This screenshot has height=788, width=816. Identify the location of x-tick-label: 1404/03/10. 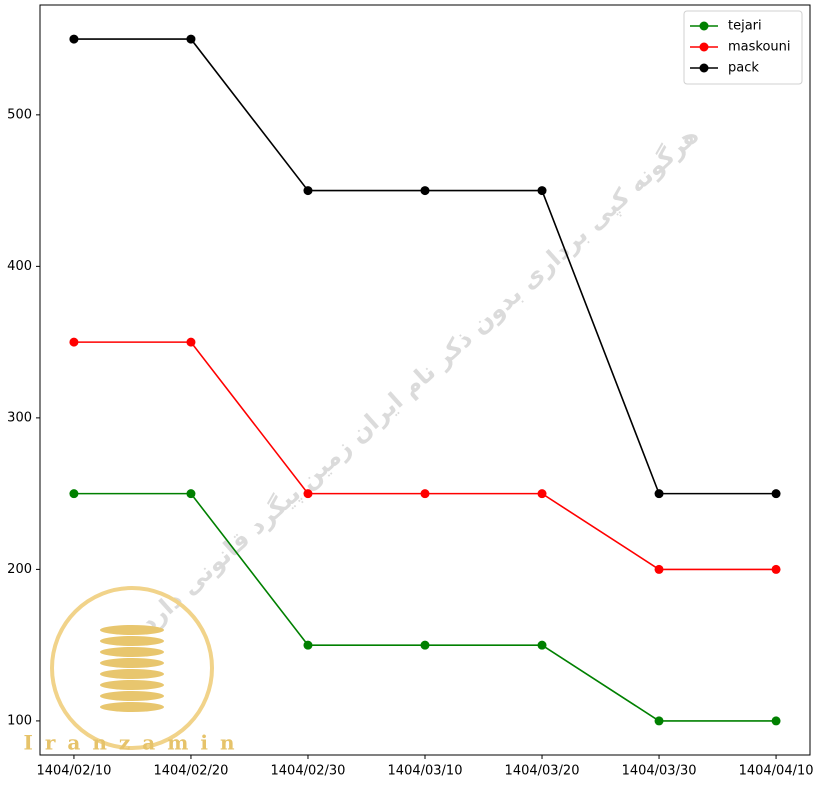
(425, 771).